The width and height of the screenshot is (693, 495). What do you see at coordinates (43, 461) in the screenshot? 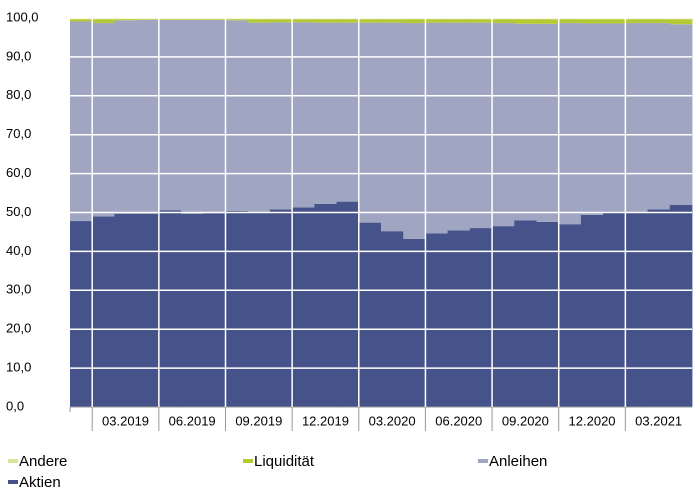
I see `legend-label: Andere` at bounding box center [43, 461].